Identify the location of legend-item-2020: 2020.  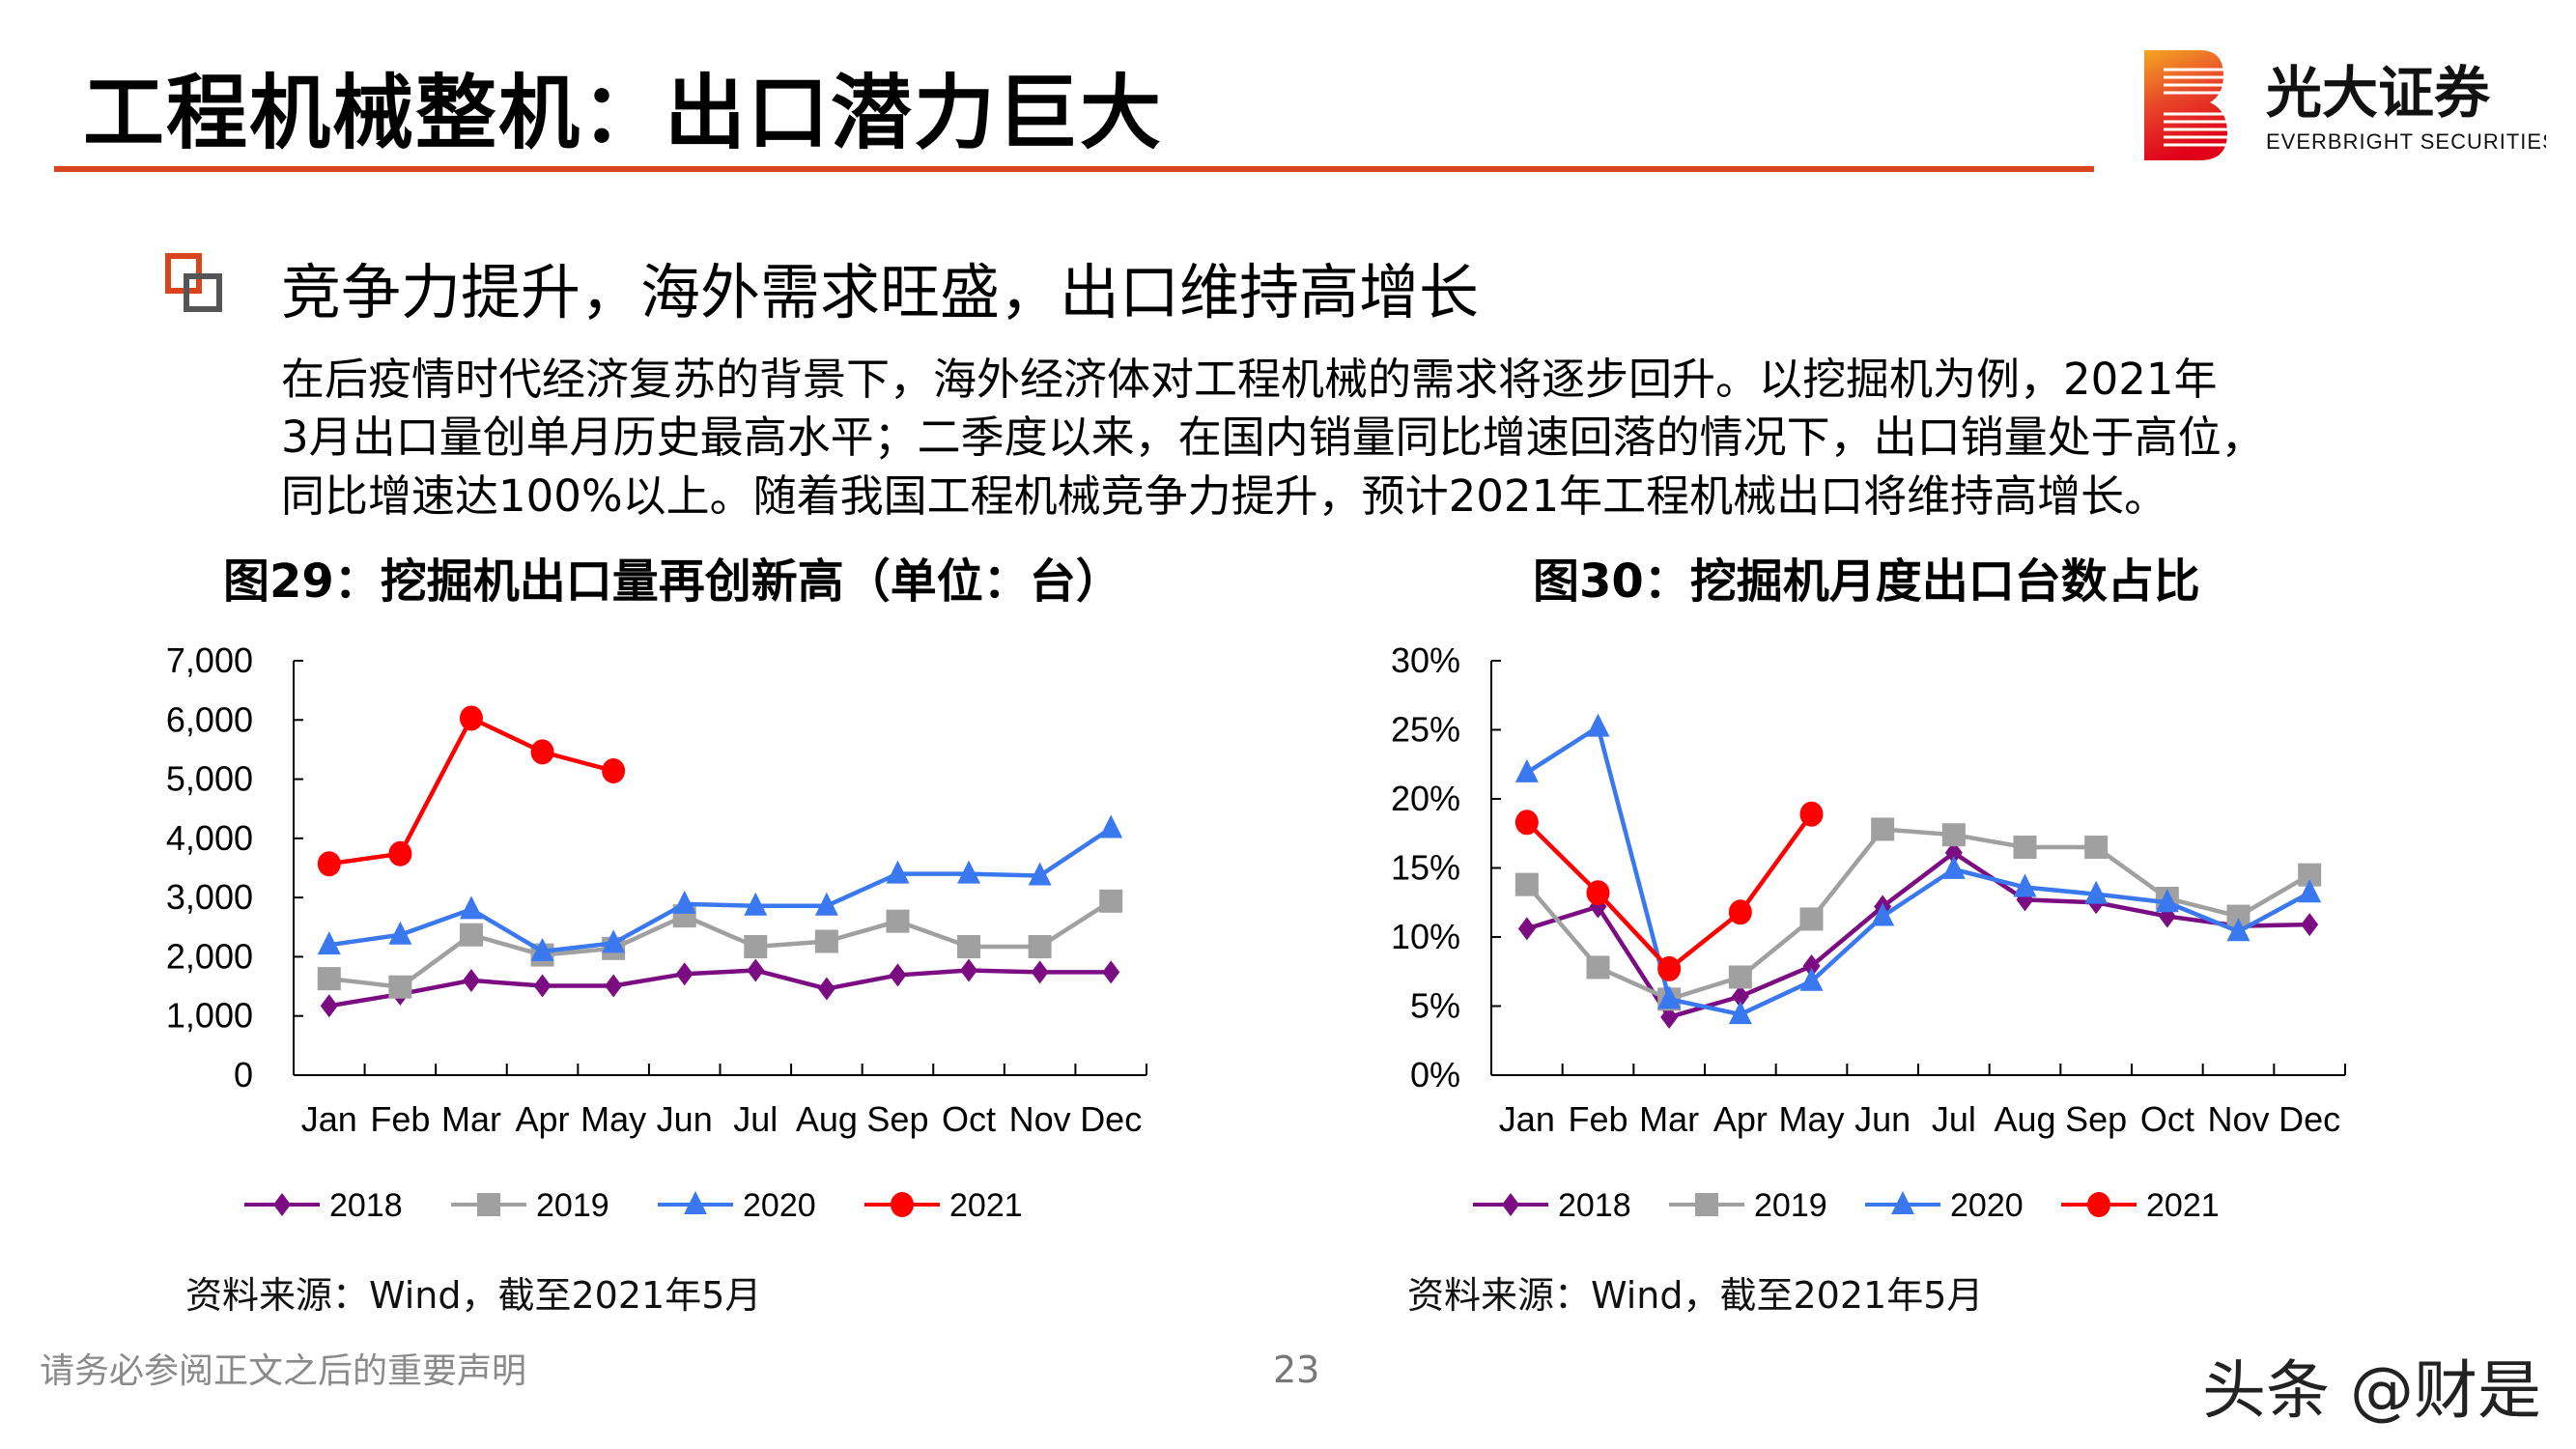
(737, 1205).